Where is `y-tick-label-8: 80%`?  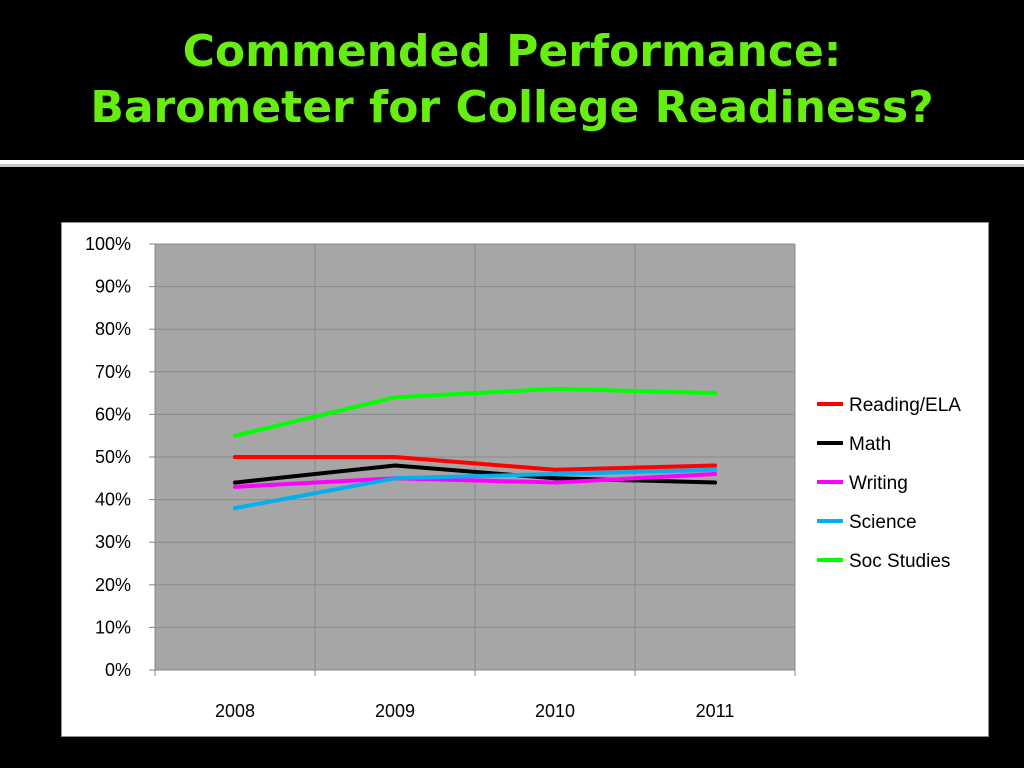 y-tick-label-8: 80% is located at coordinates (113, 329).